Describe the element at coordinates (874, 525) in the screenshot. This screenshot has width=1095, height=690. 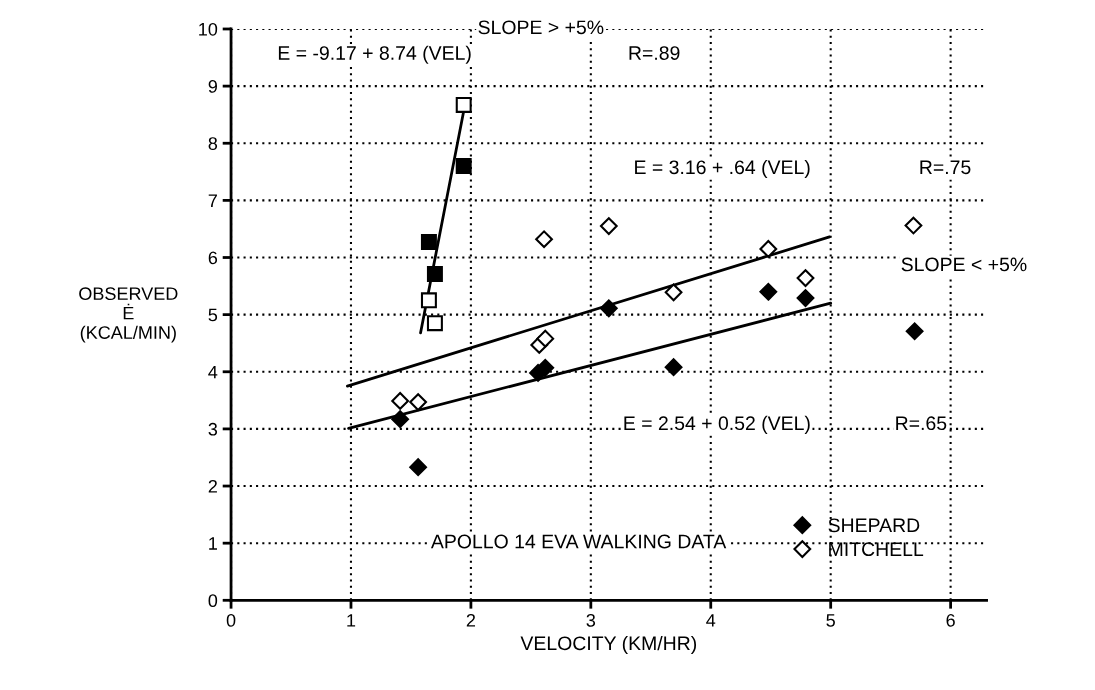
I see `legend-label: SHEPARD` at that location.